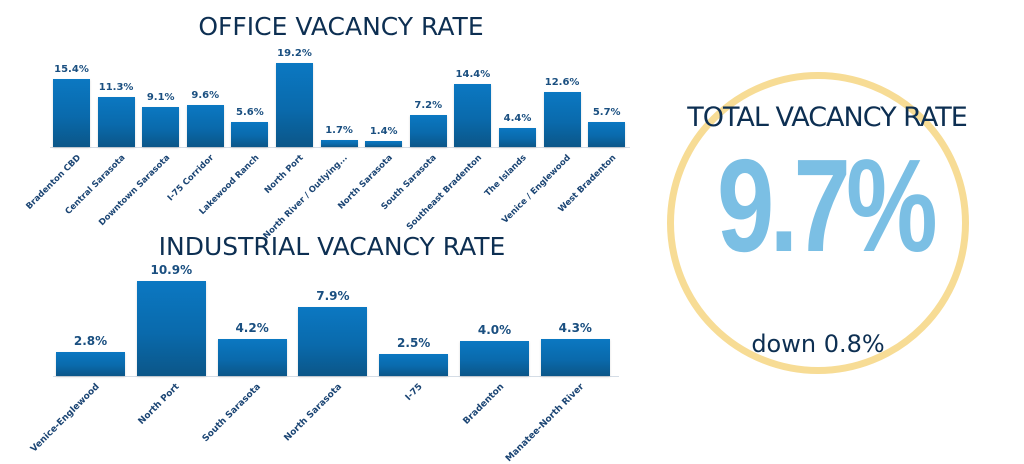 This screenshot has width=1024, height=464. What do you see at coordinates (250, 113) in the screenshot?
I see `bar-value-label: 5.6%` at bounding box center [250, 113].